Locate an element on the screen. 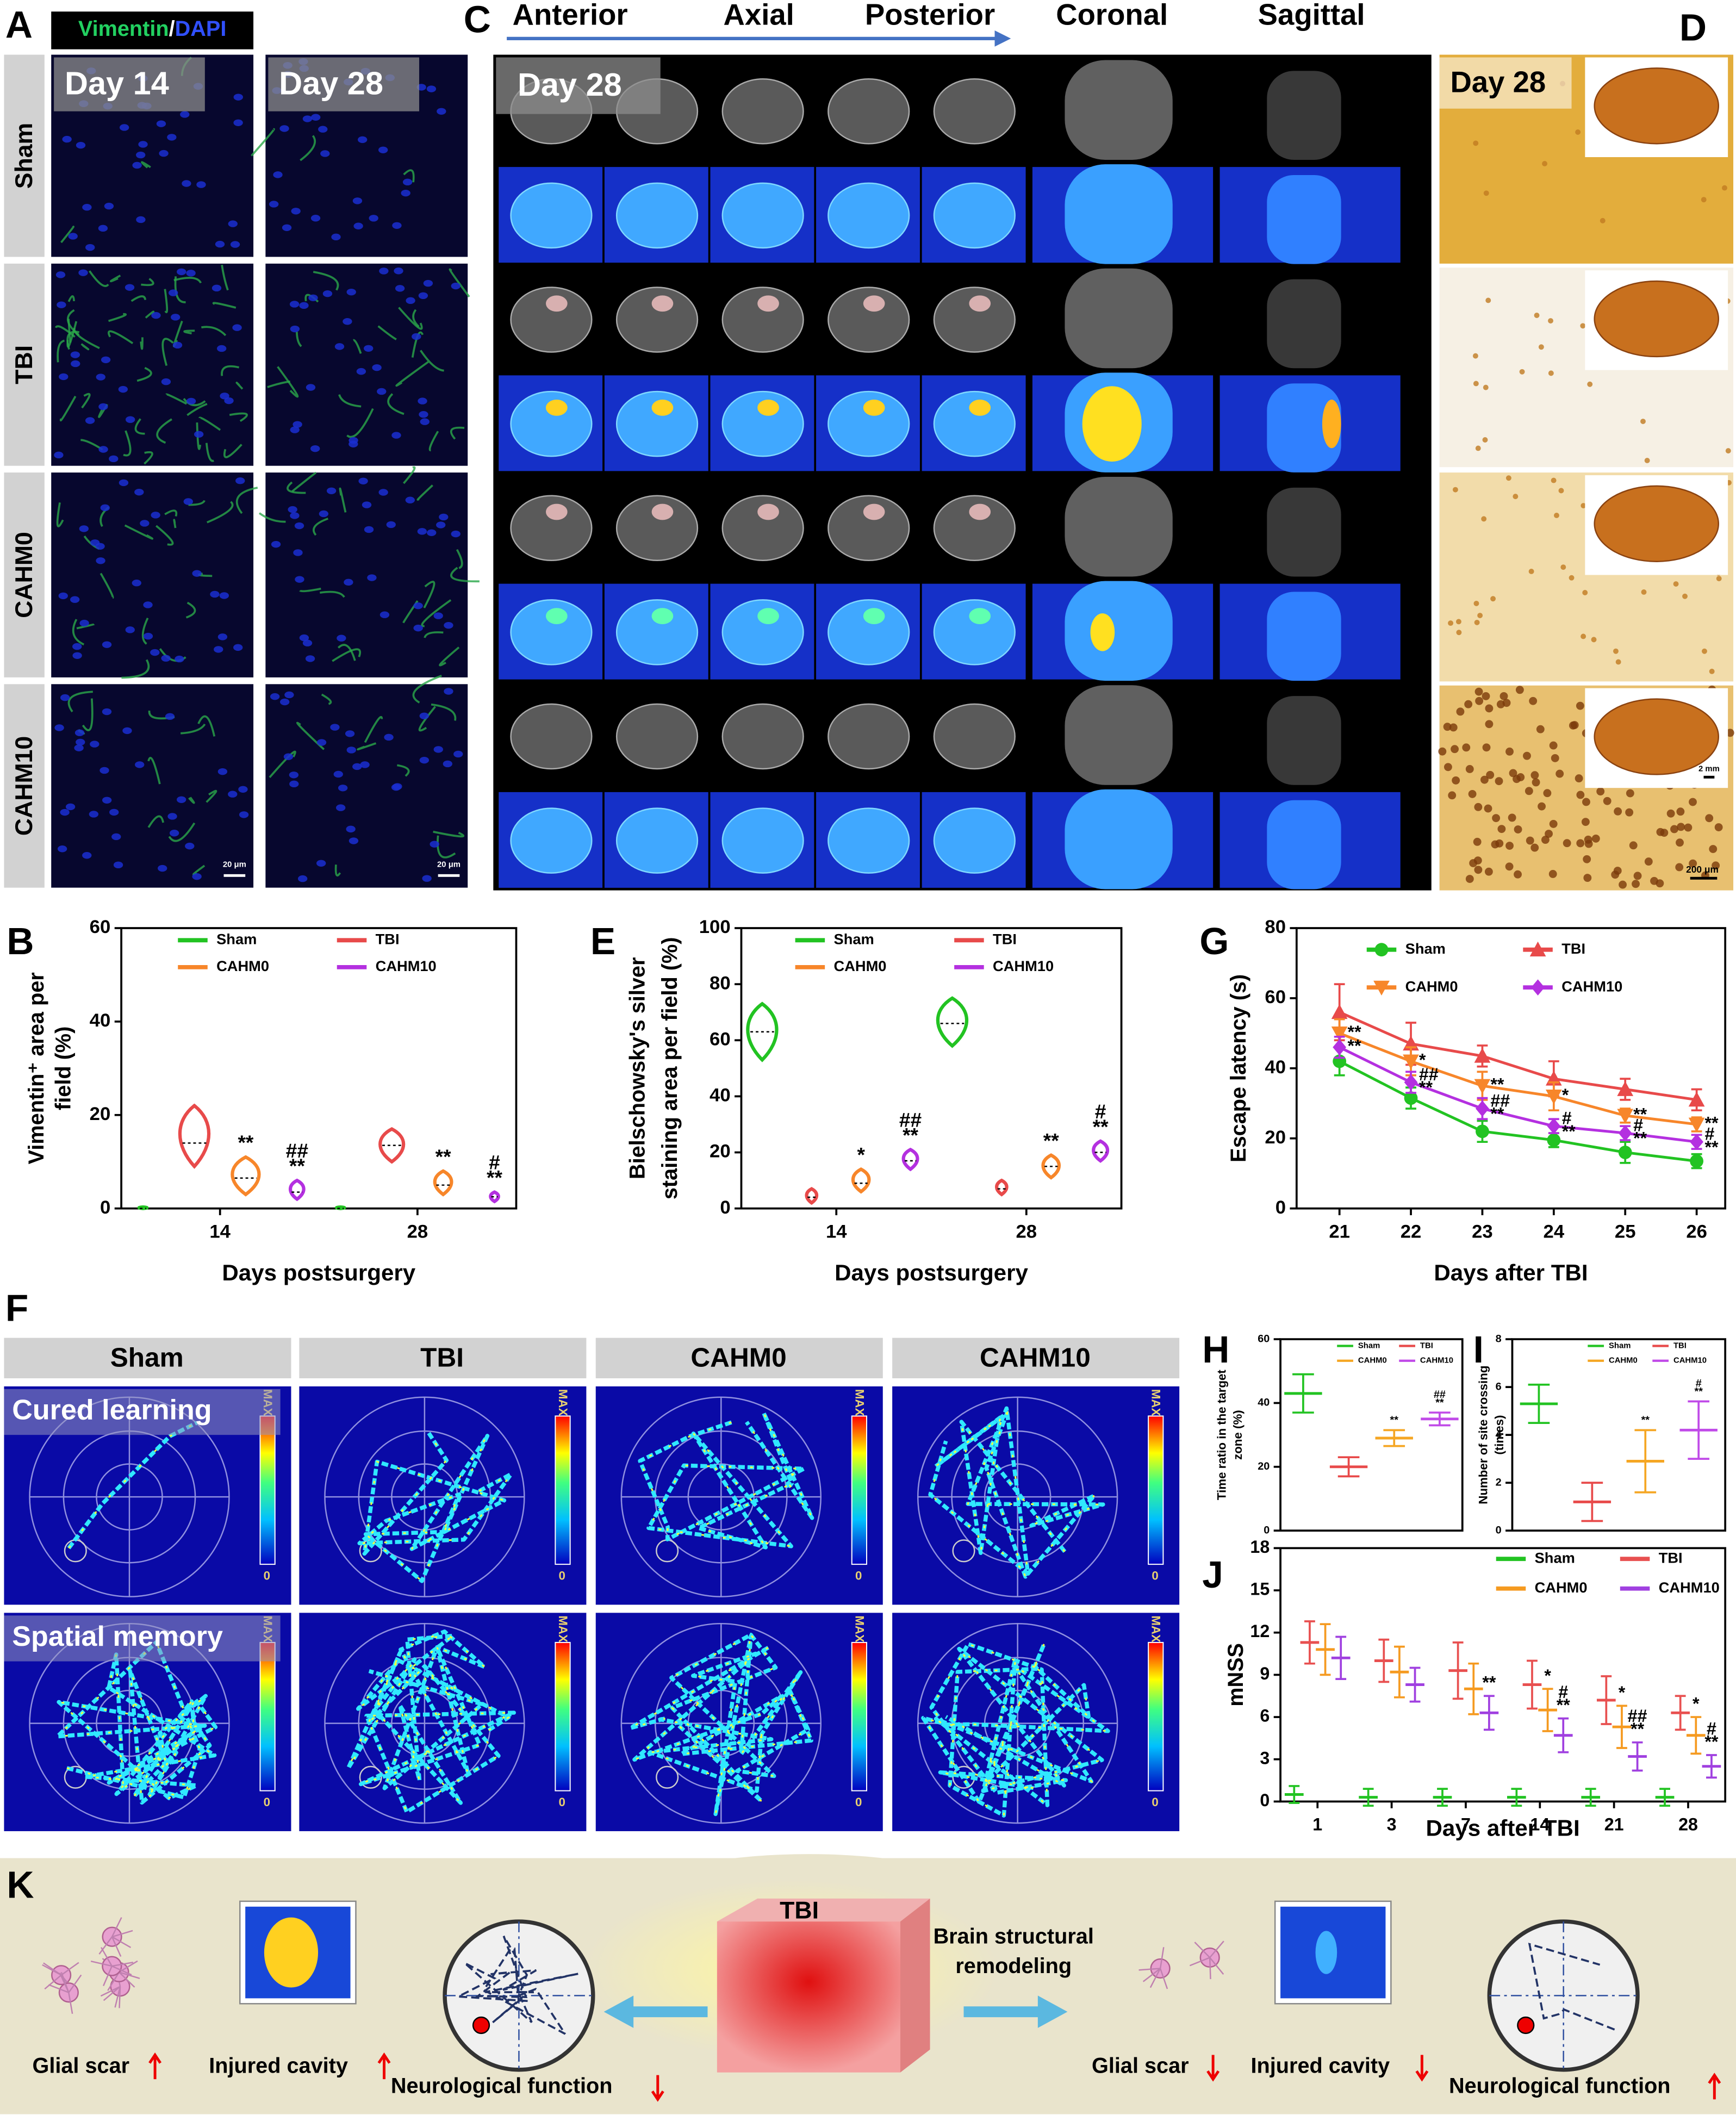  tbi-cube is located at coordinates (808, 1997).